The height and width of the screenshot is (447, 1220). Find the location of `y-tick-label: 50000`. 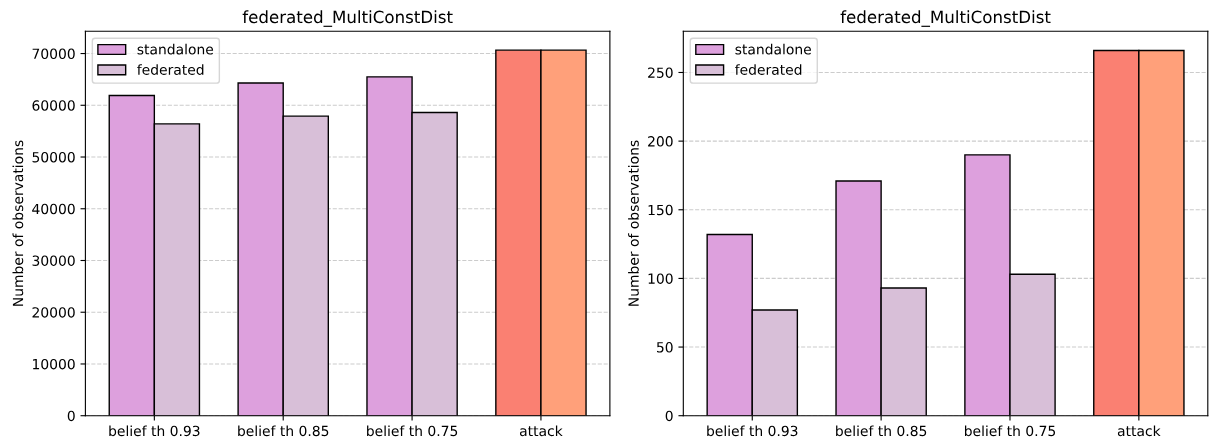

y-tick-label: 50000 is located at coordinates (53, 157).